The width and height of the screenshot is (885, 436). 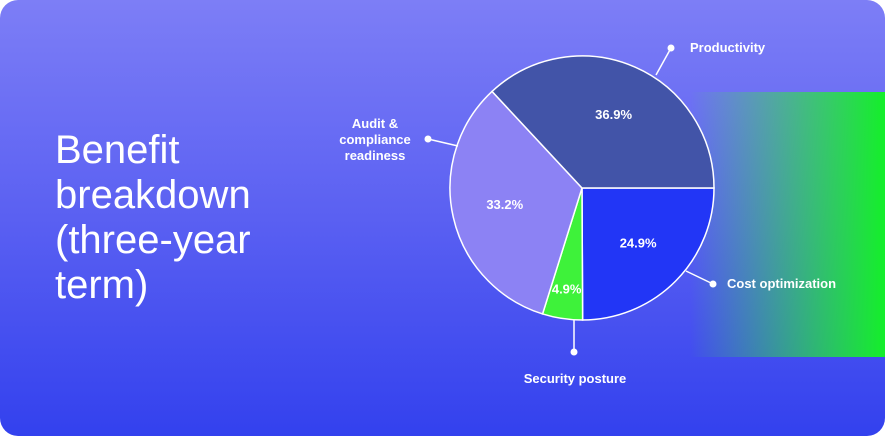 What do you see at coordinates (375, 139) in the screenshot?
I see `category-label: Audit & compliance readiness` at bounding box center [375, 139].